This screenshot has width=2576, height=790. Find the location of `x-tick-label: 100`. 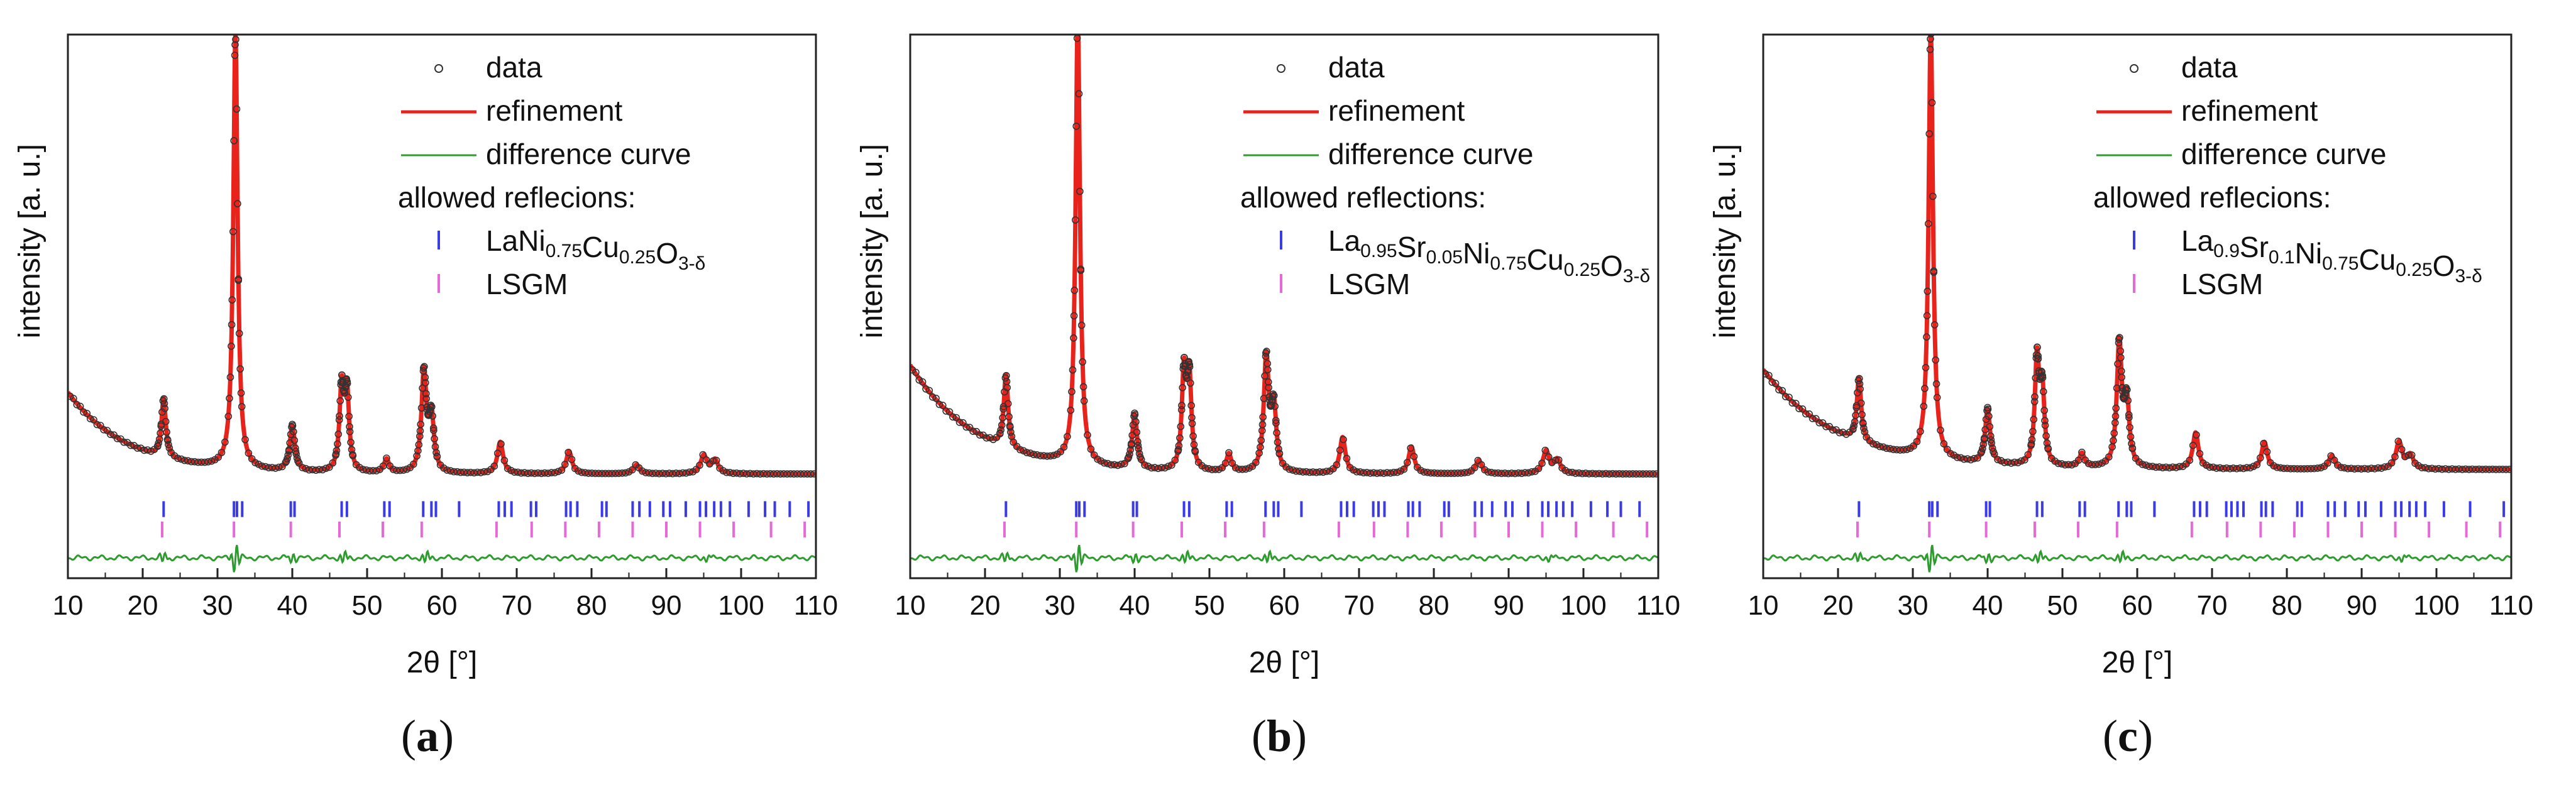

x-tick-label: 100 is located at coordinates (2436, 605).